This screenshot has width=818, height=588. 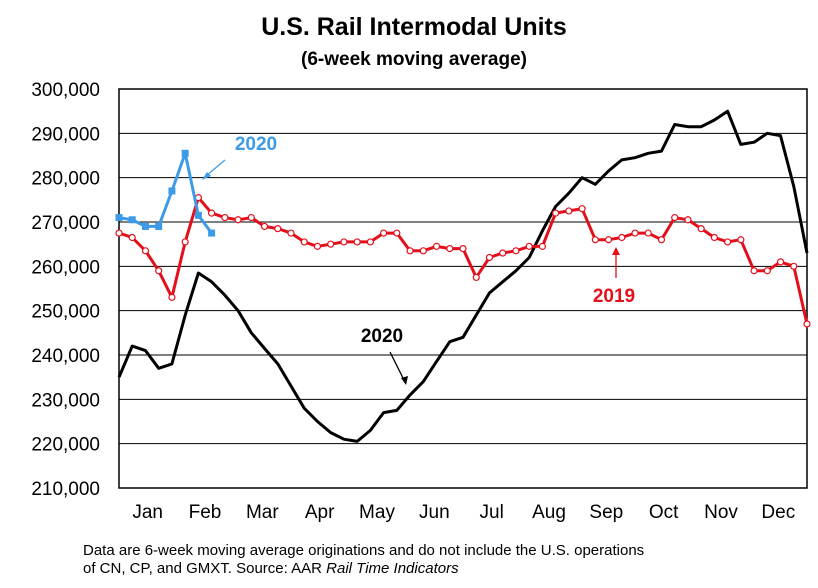 I want to click on annotation-2019-arrowhead, so click(x=616, y=251).